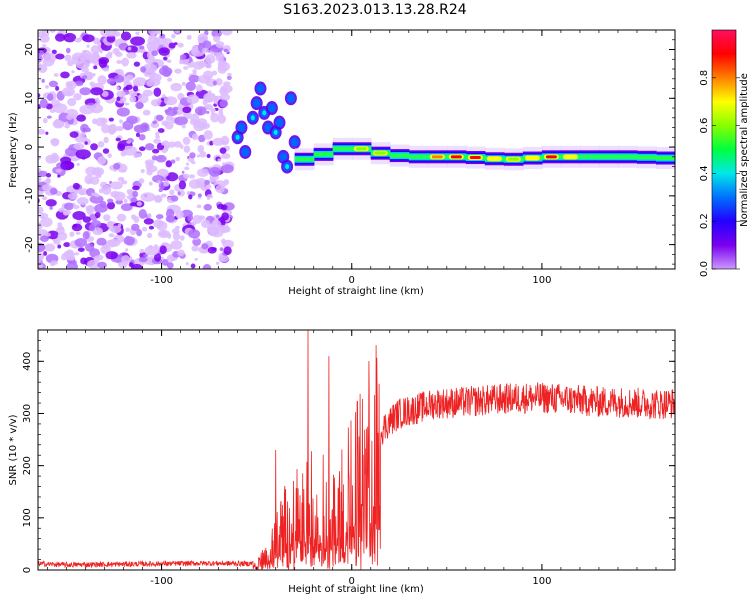 The height and width of the screenshot is (600, 750). What do you see at coordinates (29, 196) in the screenshot?
I see `top-y-tick-label: -10` at bounding box center [29, 196].